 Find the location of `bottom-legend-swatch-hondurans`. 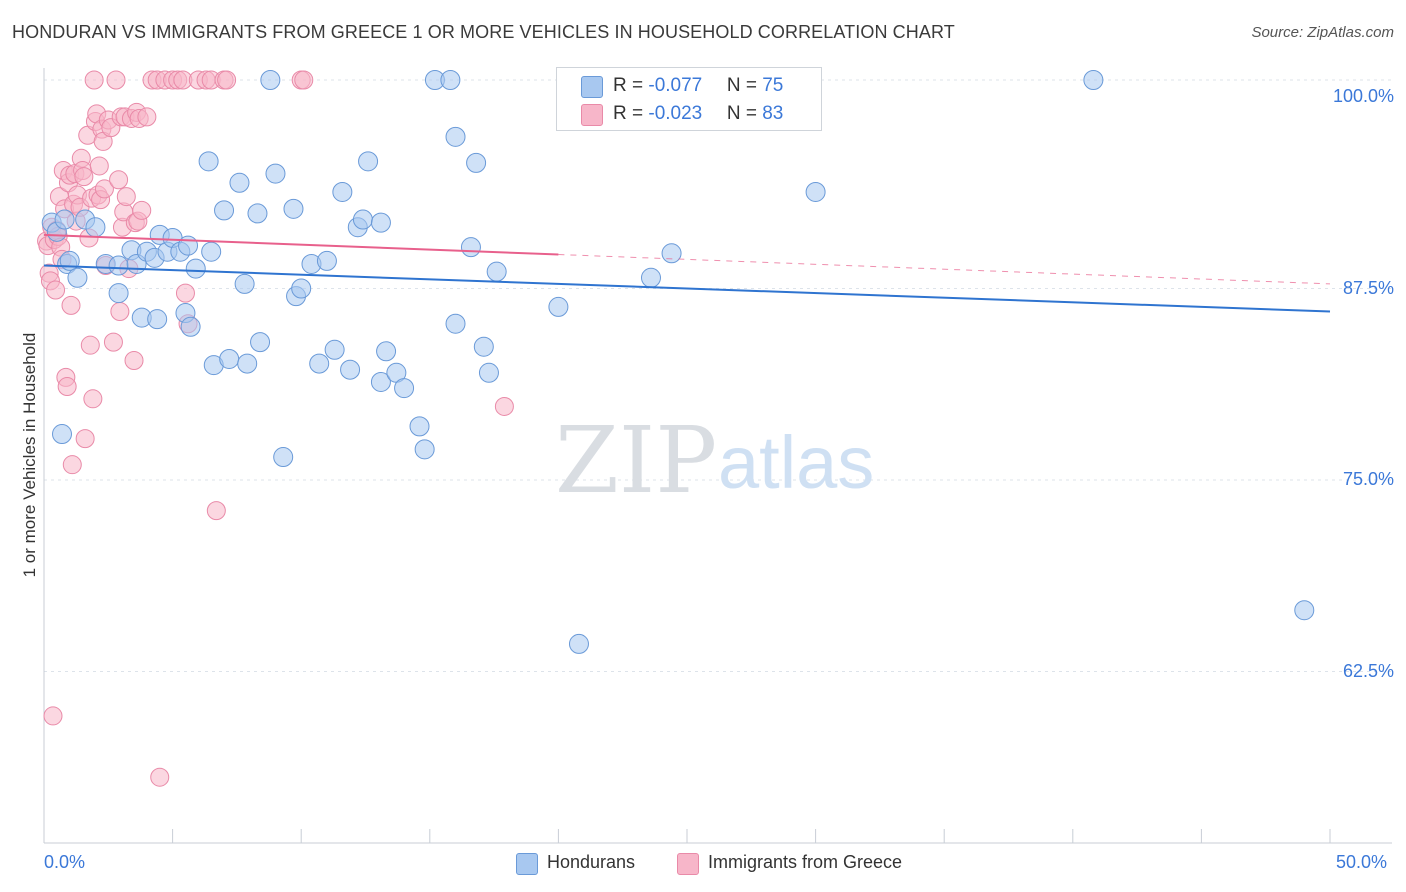

bottom-legend-swatch-hondurans is located at coordinates (527, 864).